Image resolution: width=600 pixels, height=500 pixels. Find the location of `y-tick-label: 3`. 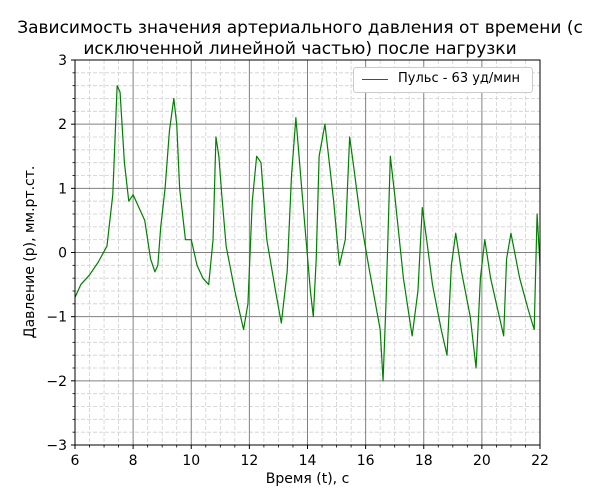

y-tick-label: 3 is located at coordinates (62, 61).